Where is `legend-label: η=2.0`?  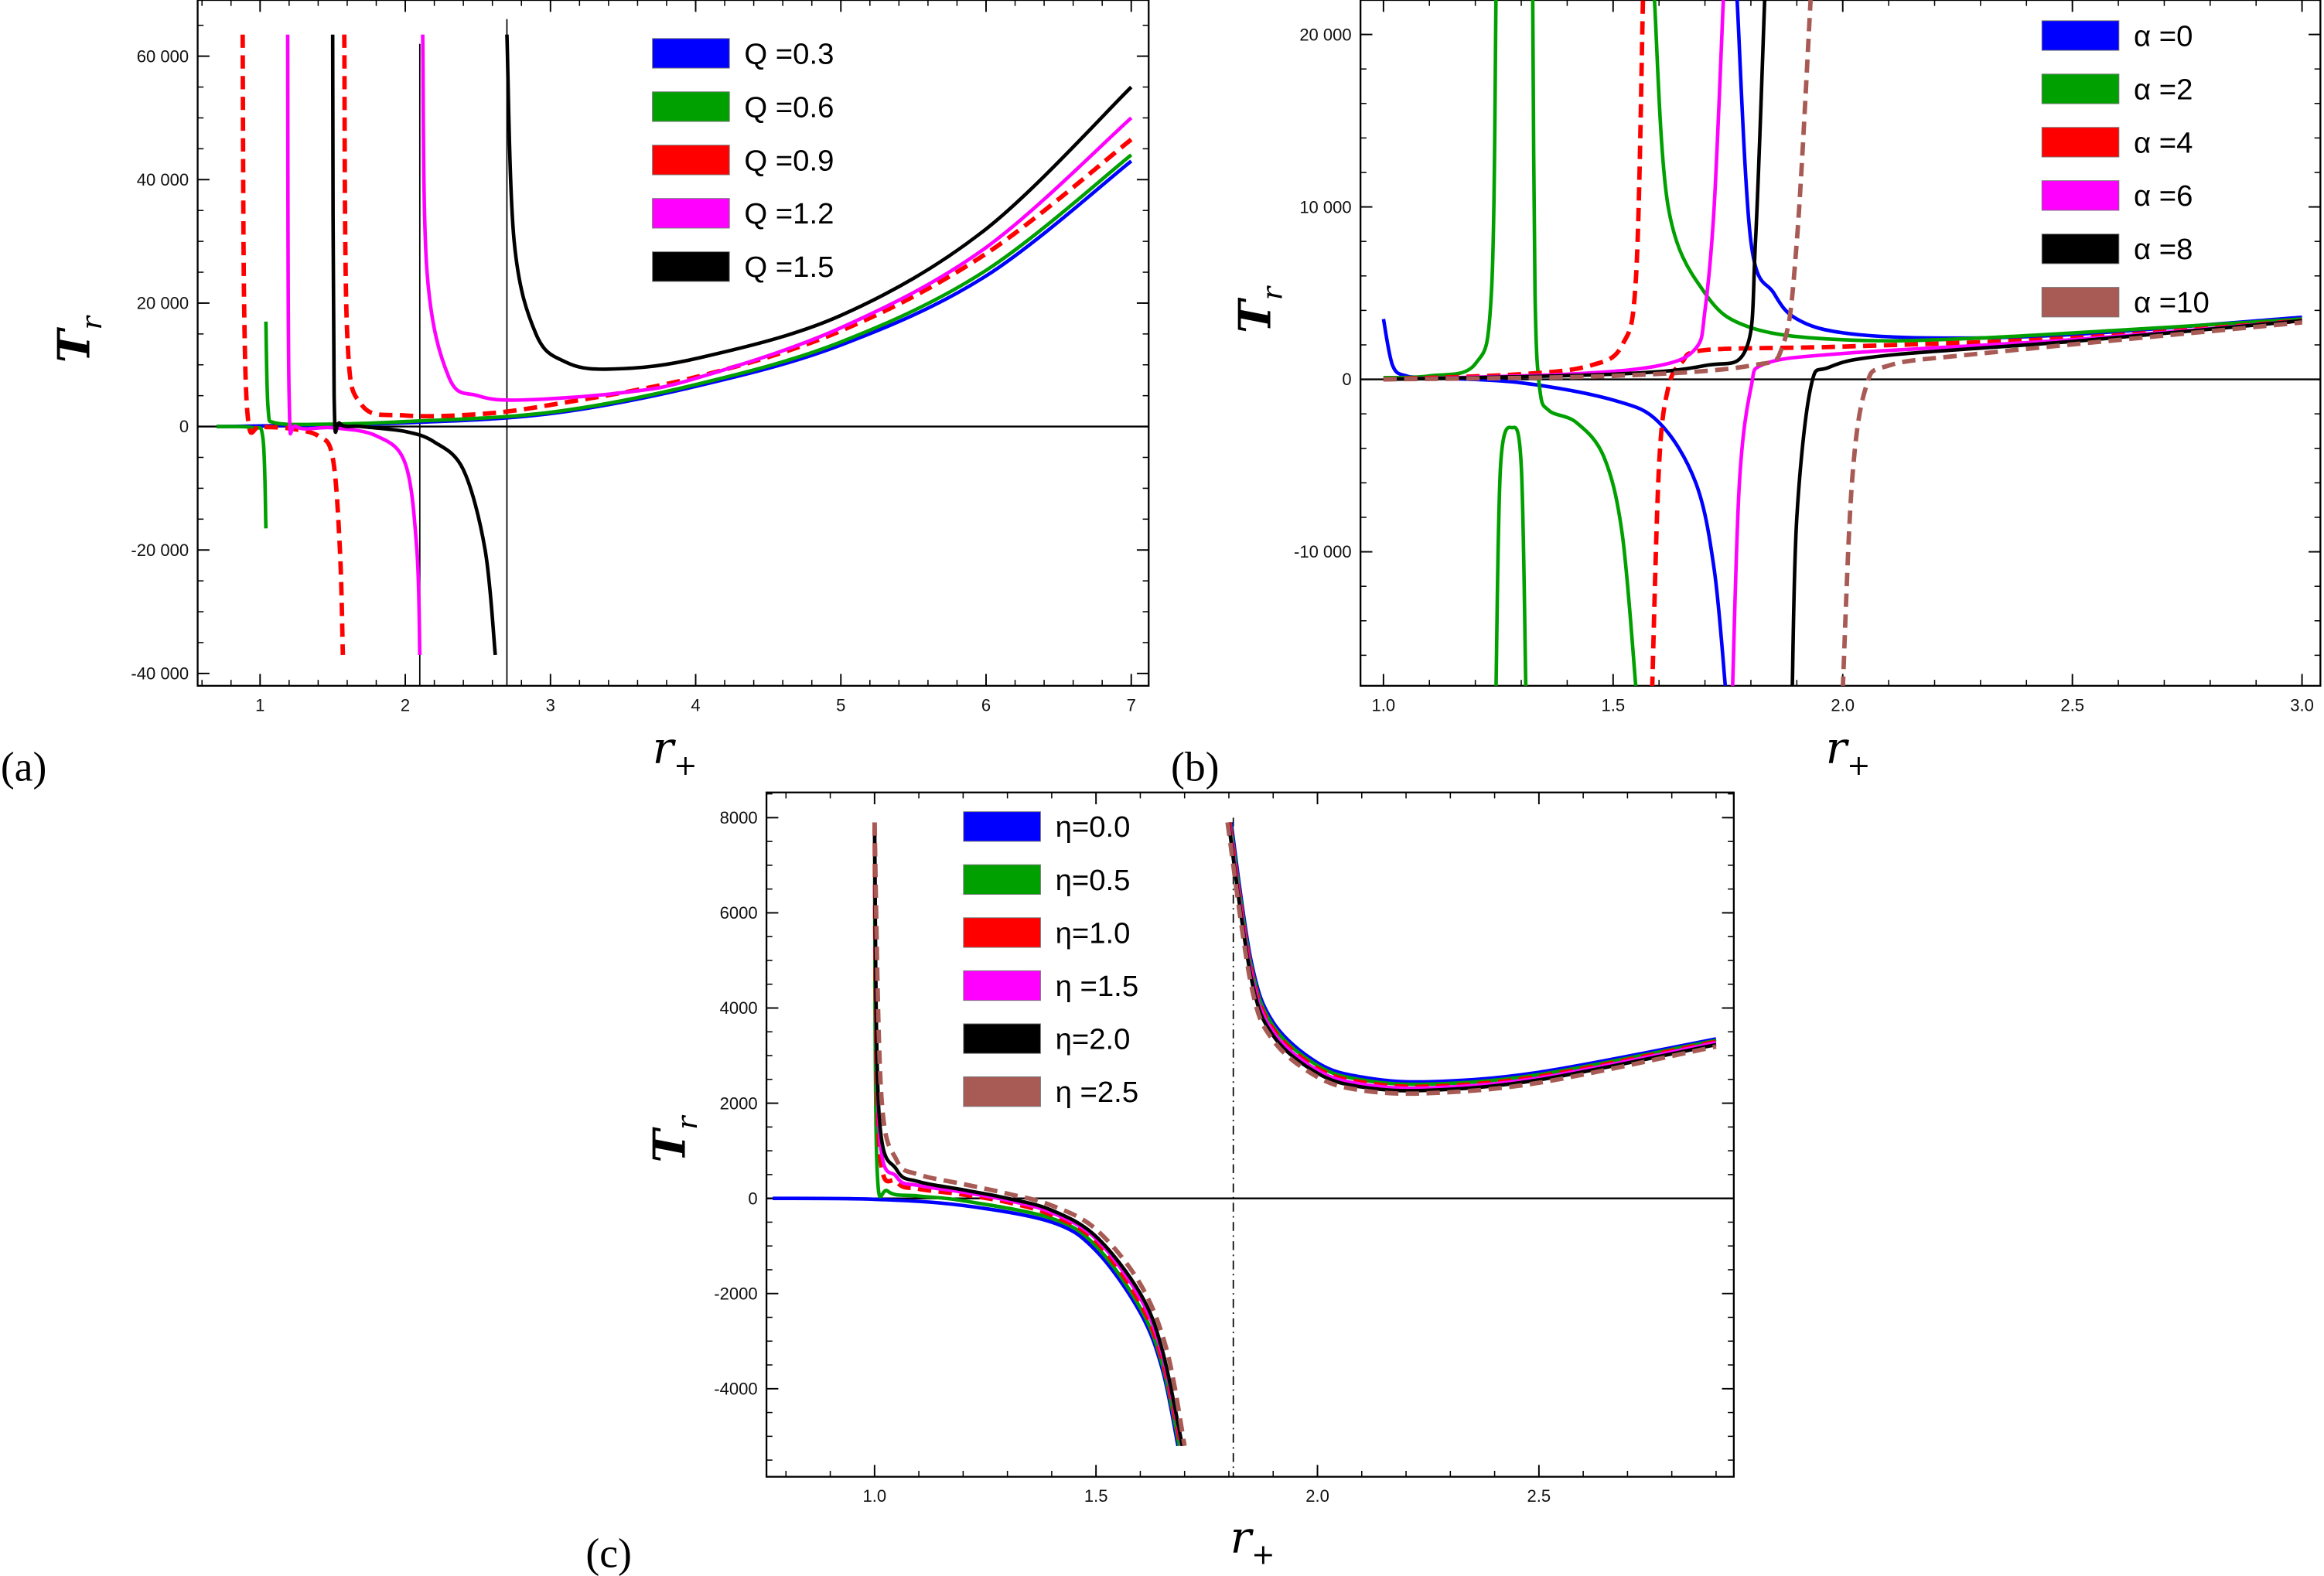 legend-label: η=2.0 is located at coordinates (1093, 1039).